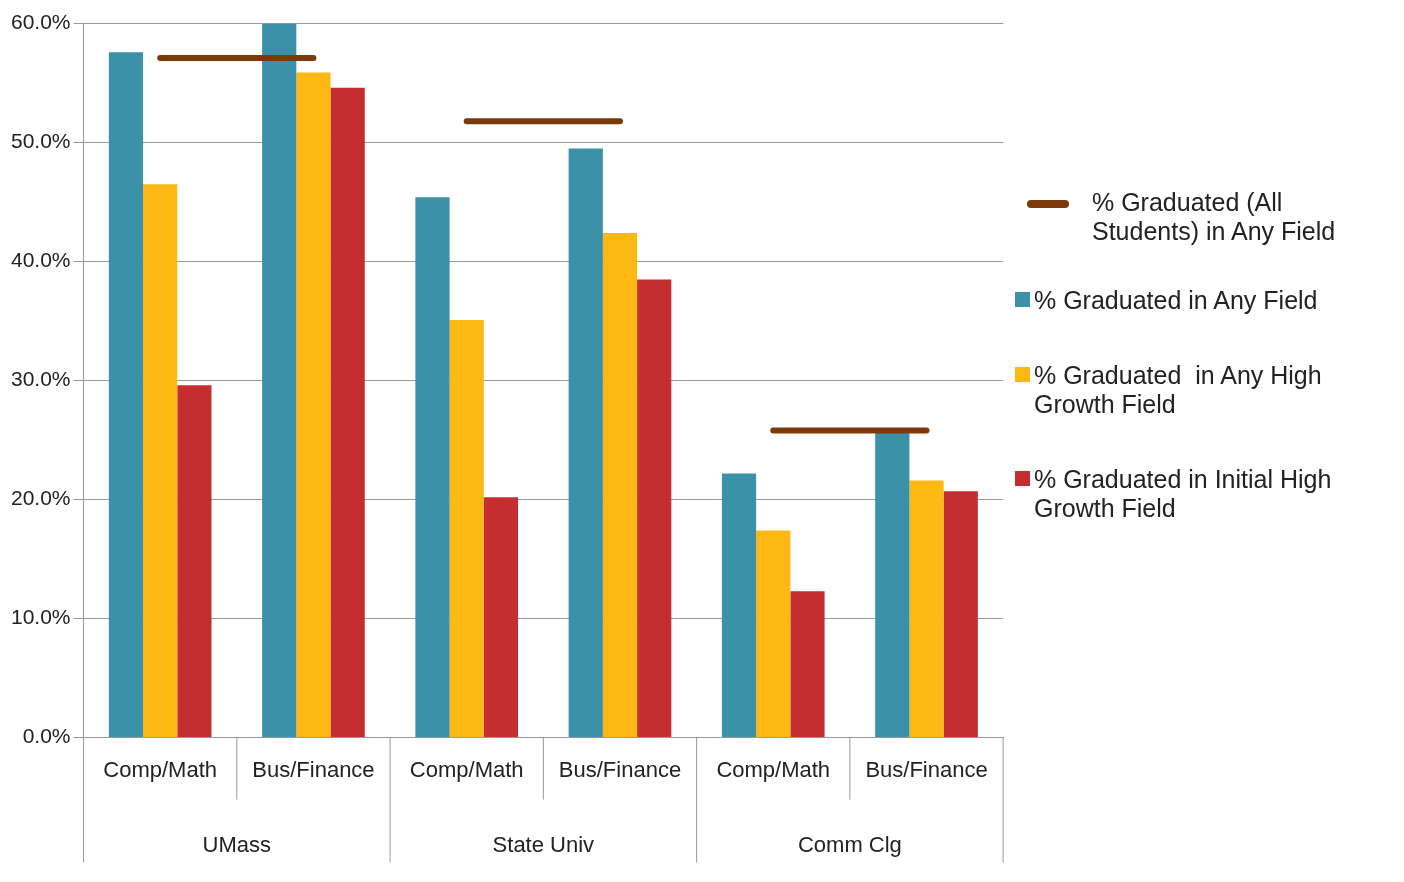  What do you see at coordinates (41, 617) in the screenshot?
I see `y-tick-label: 10.0%` at bounding box center [41, 617].